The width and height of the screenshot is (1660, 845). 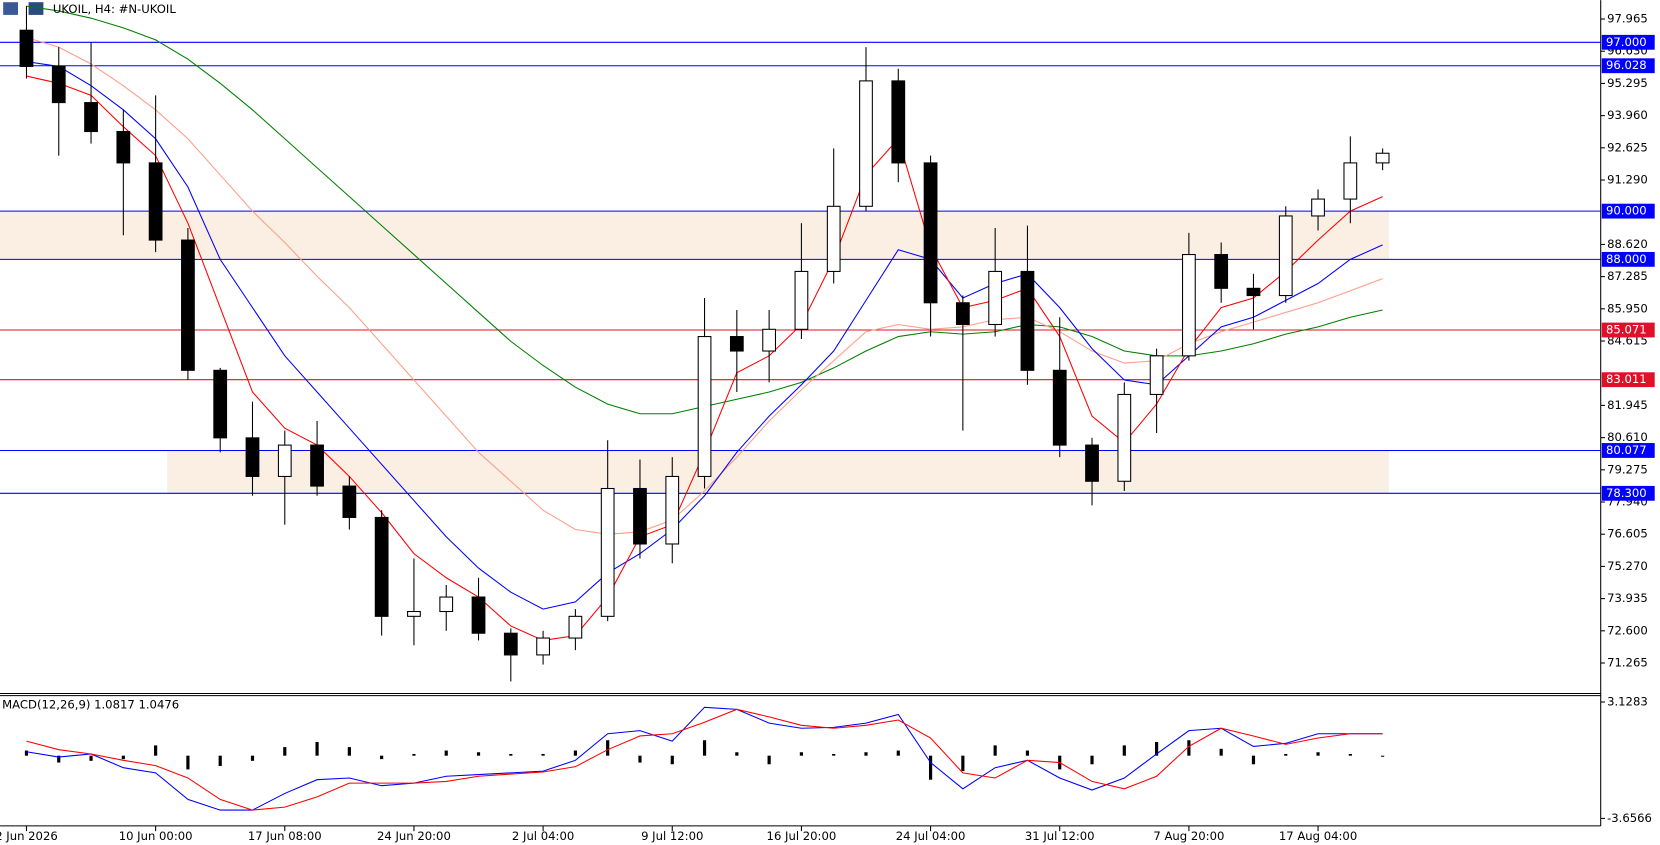 I want to click on toolbar-icons, so click(x=23, y=8).